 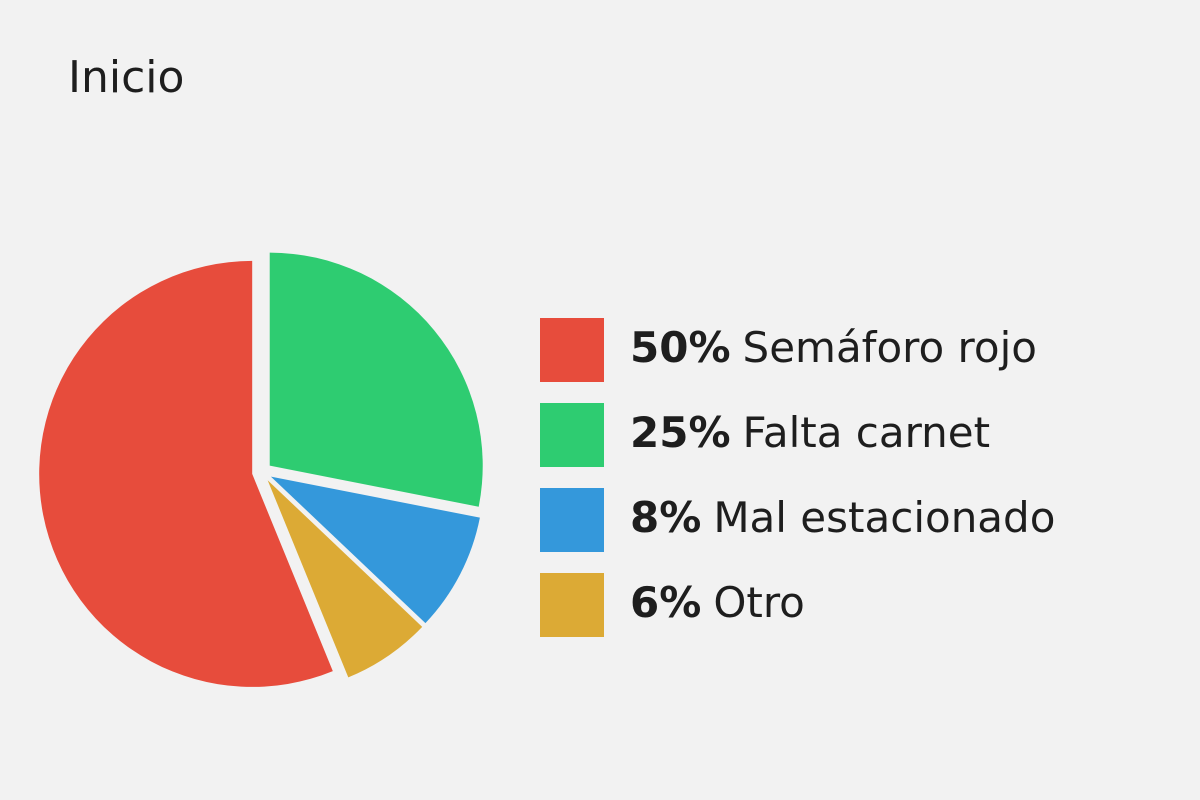 I want to click on legend-label: 25% Falta carnet, so click(x=810, y=432).